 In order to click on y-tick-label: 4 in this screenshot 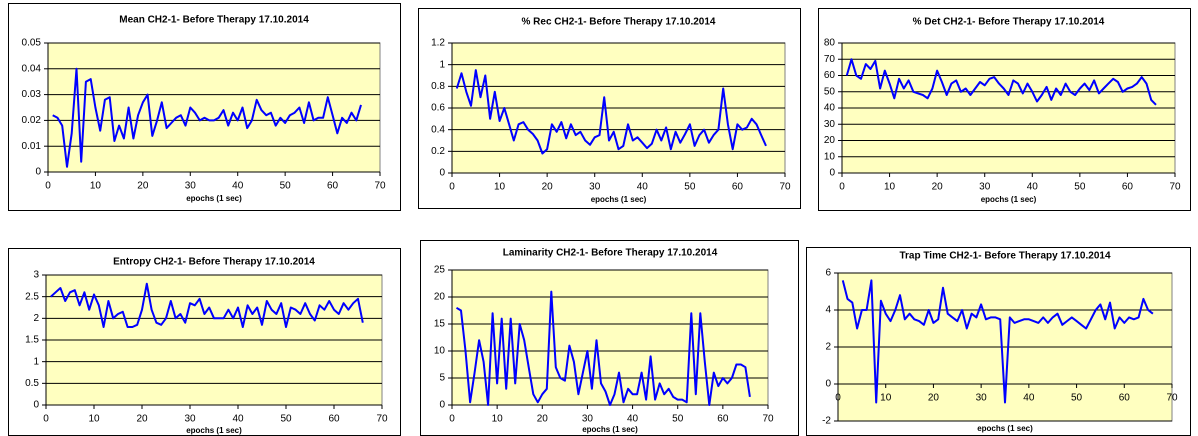, I will do `click(828, 310)`.